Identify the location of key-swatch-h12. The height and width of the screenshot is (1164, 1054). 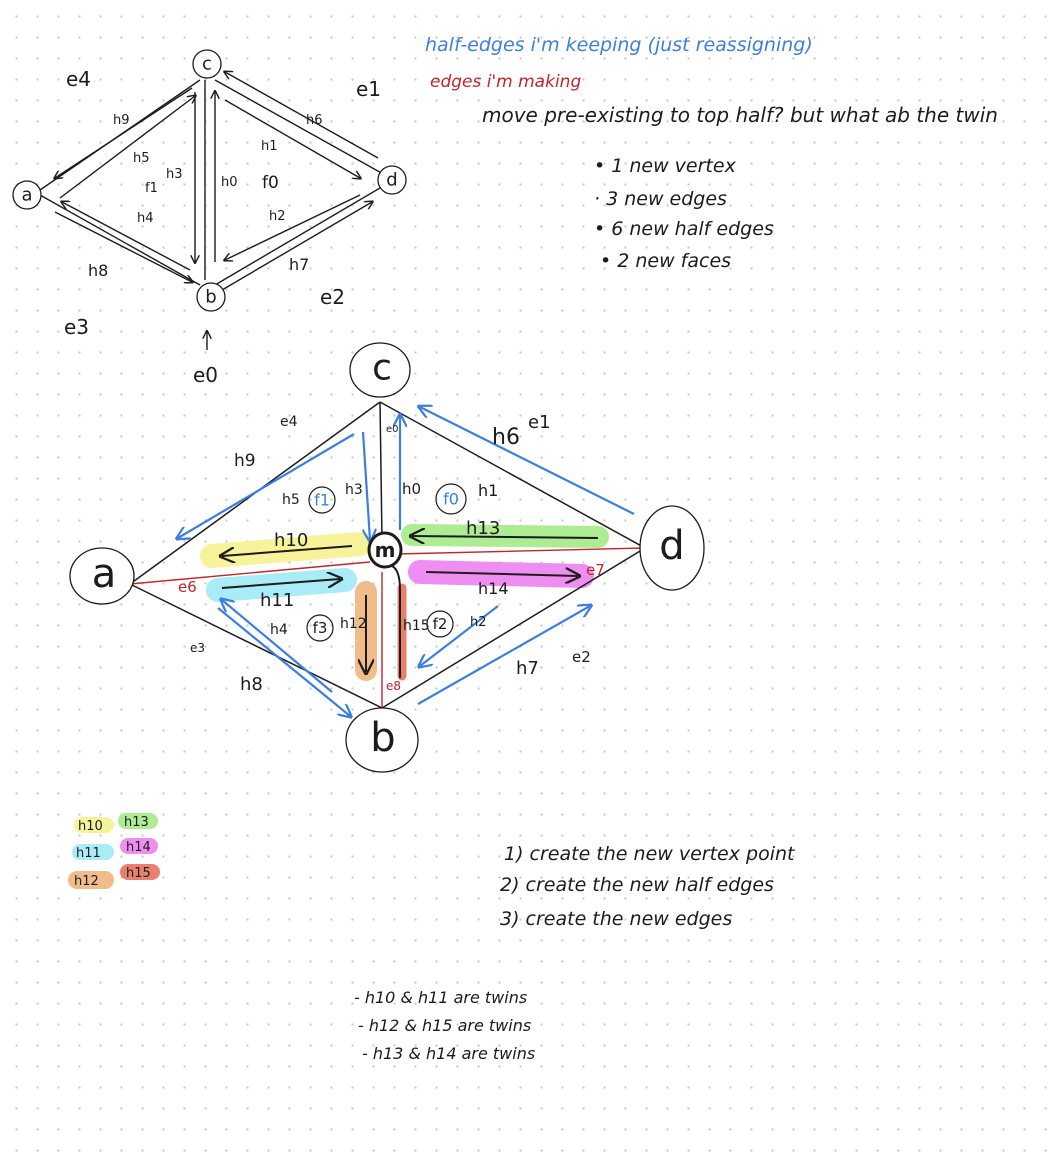
(91, 880).